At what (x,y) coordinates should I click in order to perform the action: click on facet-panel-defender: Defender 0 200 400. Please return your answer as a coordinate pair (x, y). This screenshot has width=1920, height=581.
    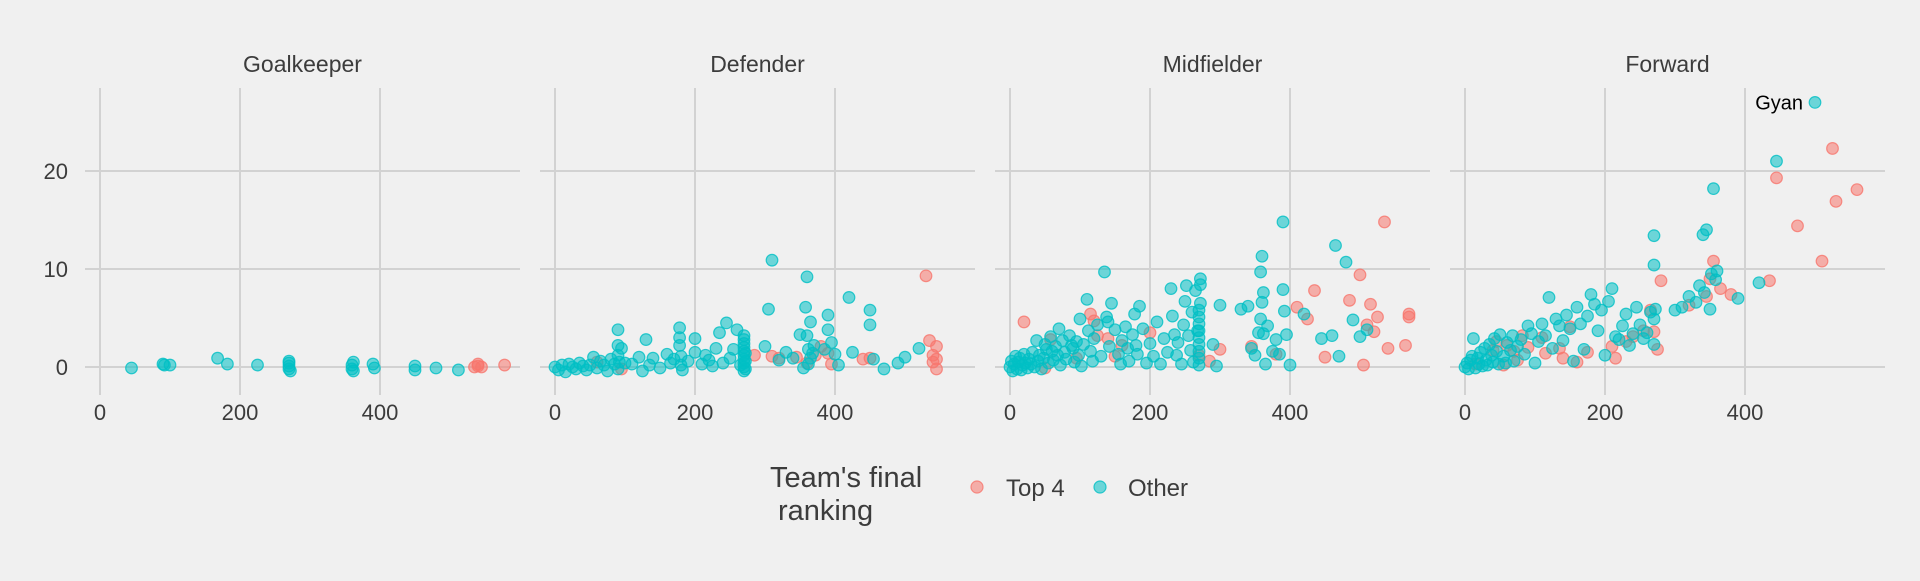
    Looking at the image, I should click on (757, 238).